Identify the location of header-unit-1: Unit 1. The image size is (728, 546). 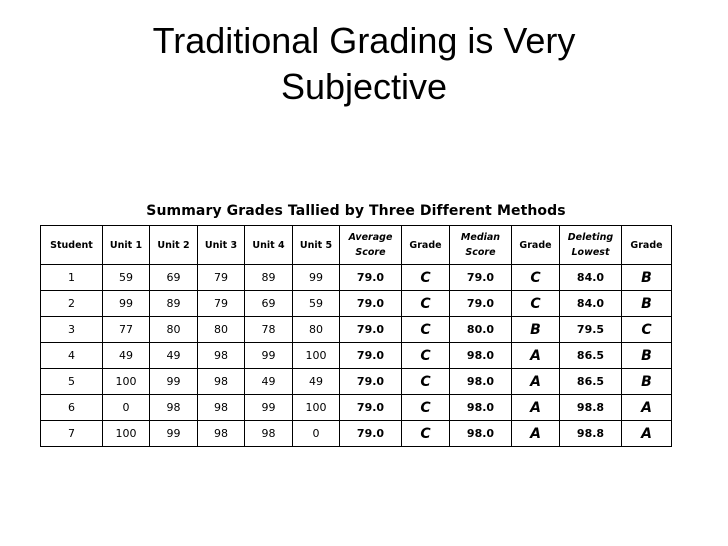
(126, 245).